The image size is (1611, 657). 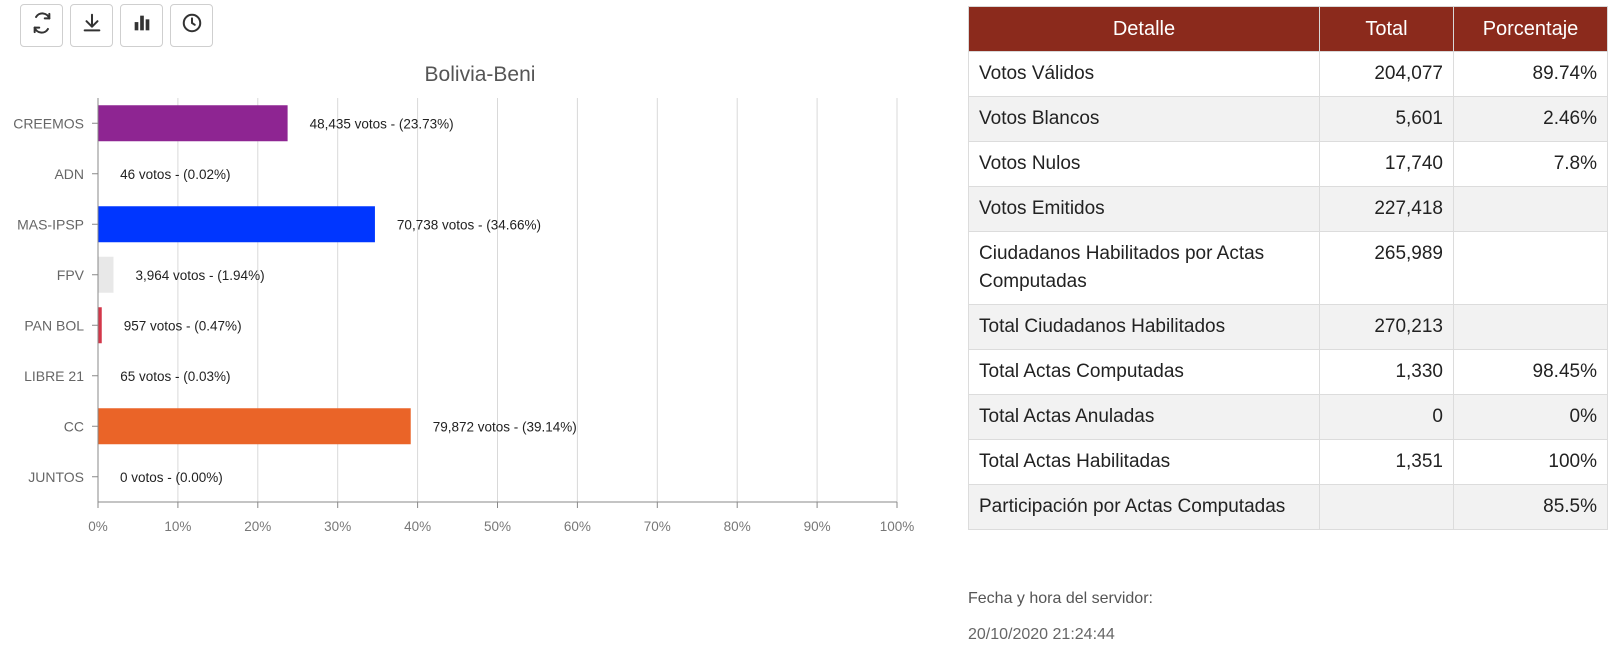 What do you see at coordinates (175, 174) in the screenshot?
I see `data-label: 46 votos - (0.02%)` at bounding box center [175, 174].